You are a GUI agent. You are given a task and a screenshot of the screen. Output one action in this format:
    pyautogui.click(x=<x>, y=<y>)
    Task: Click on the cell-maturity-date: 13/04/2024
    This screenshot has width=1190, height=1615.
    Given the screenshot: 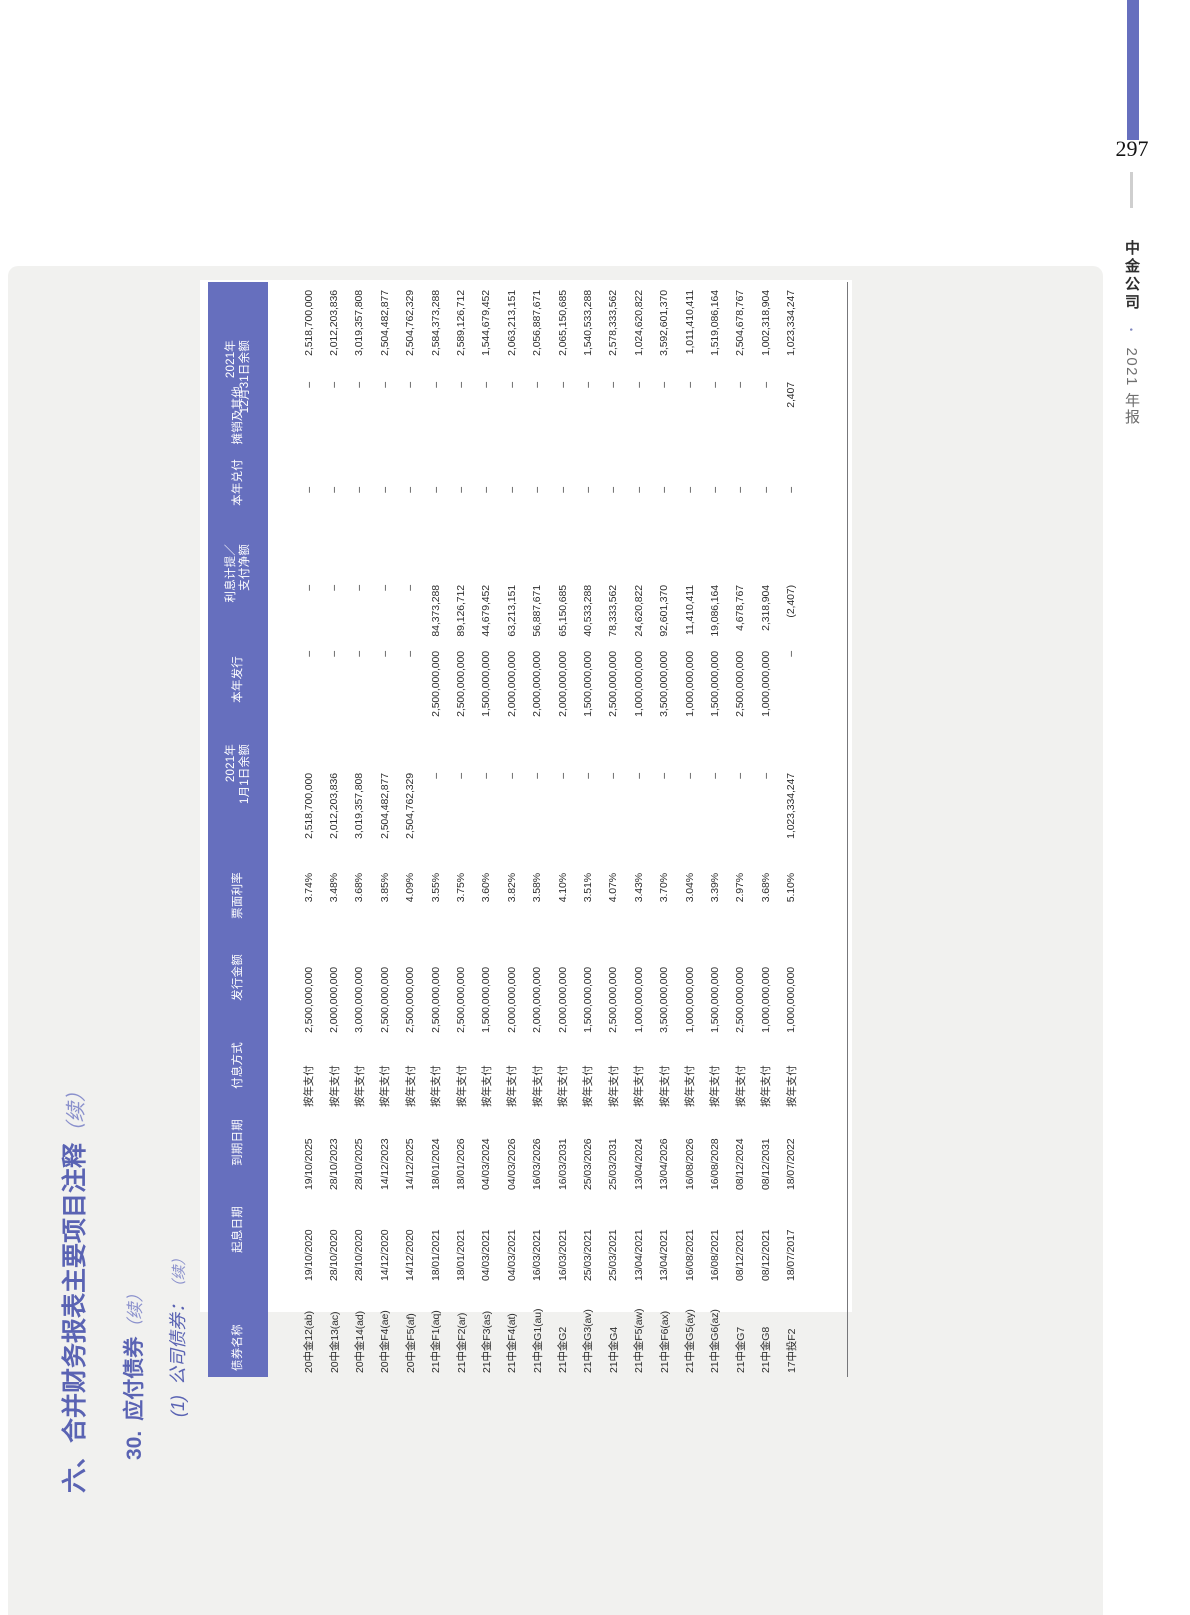 What is the action you would take?
    pyautogui.click(x=638, y=1164)
    